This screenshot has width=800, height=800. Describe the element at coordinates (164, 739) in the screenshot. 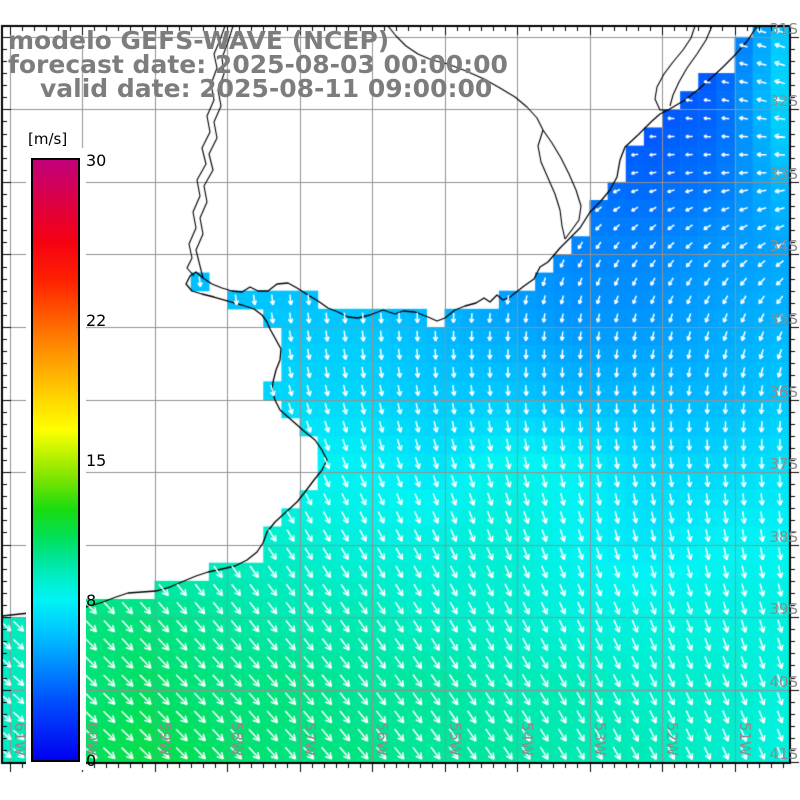

I see `lon-label-59w: 59W` at that location.